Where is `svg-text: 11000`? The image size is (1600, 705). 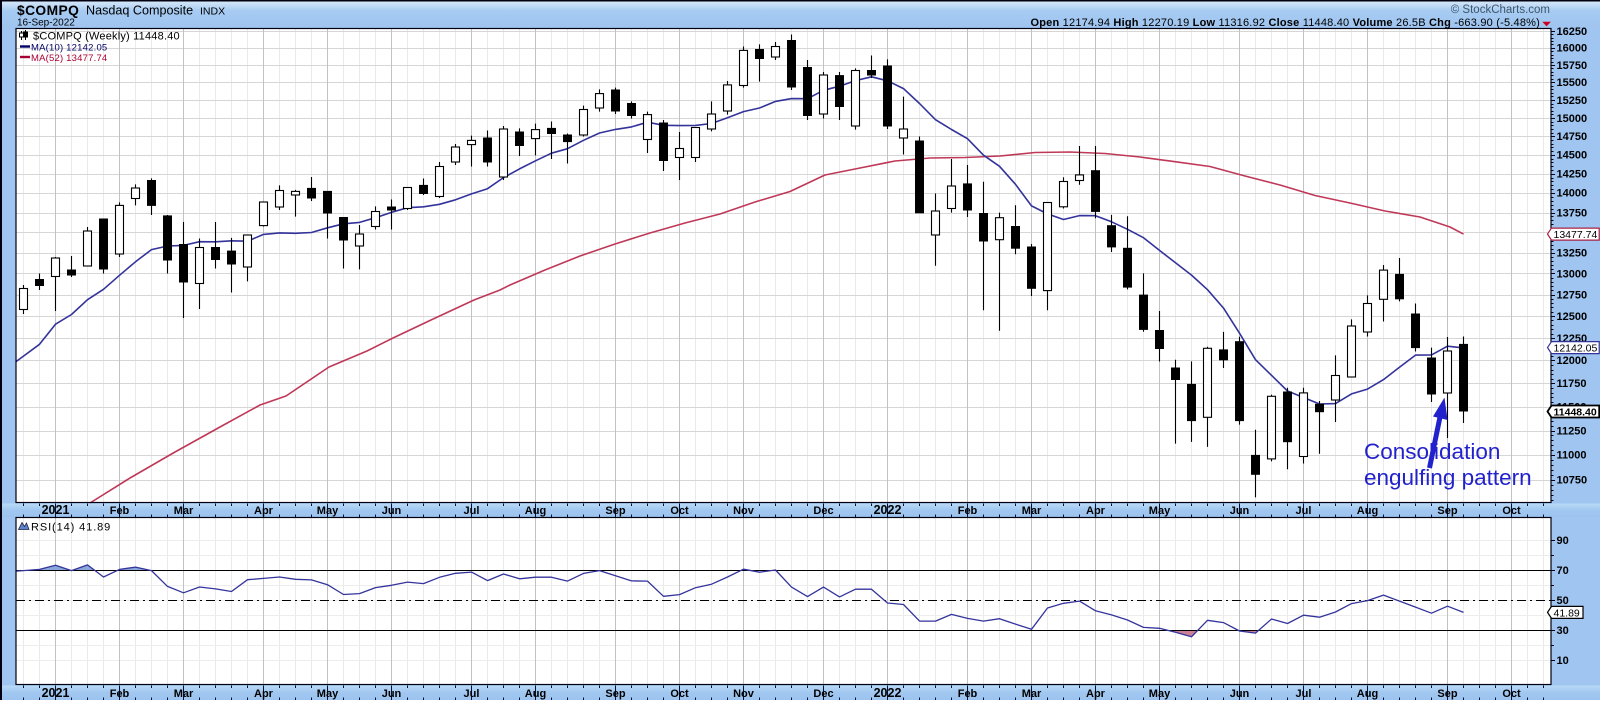
svg-text: 11000 is located at coordinates (1572, 456).